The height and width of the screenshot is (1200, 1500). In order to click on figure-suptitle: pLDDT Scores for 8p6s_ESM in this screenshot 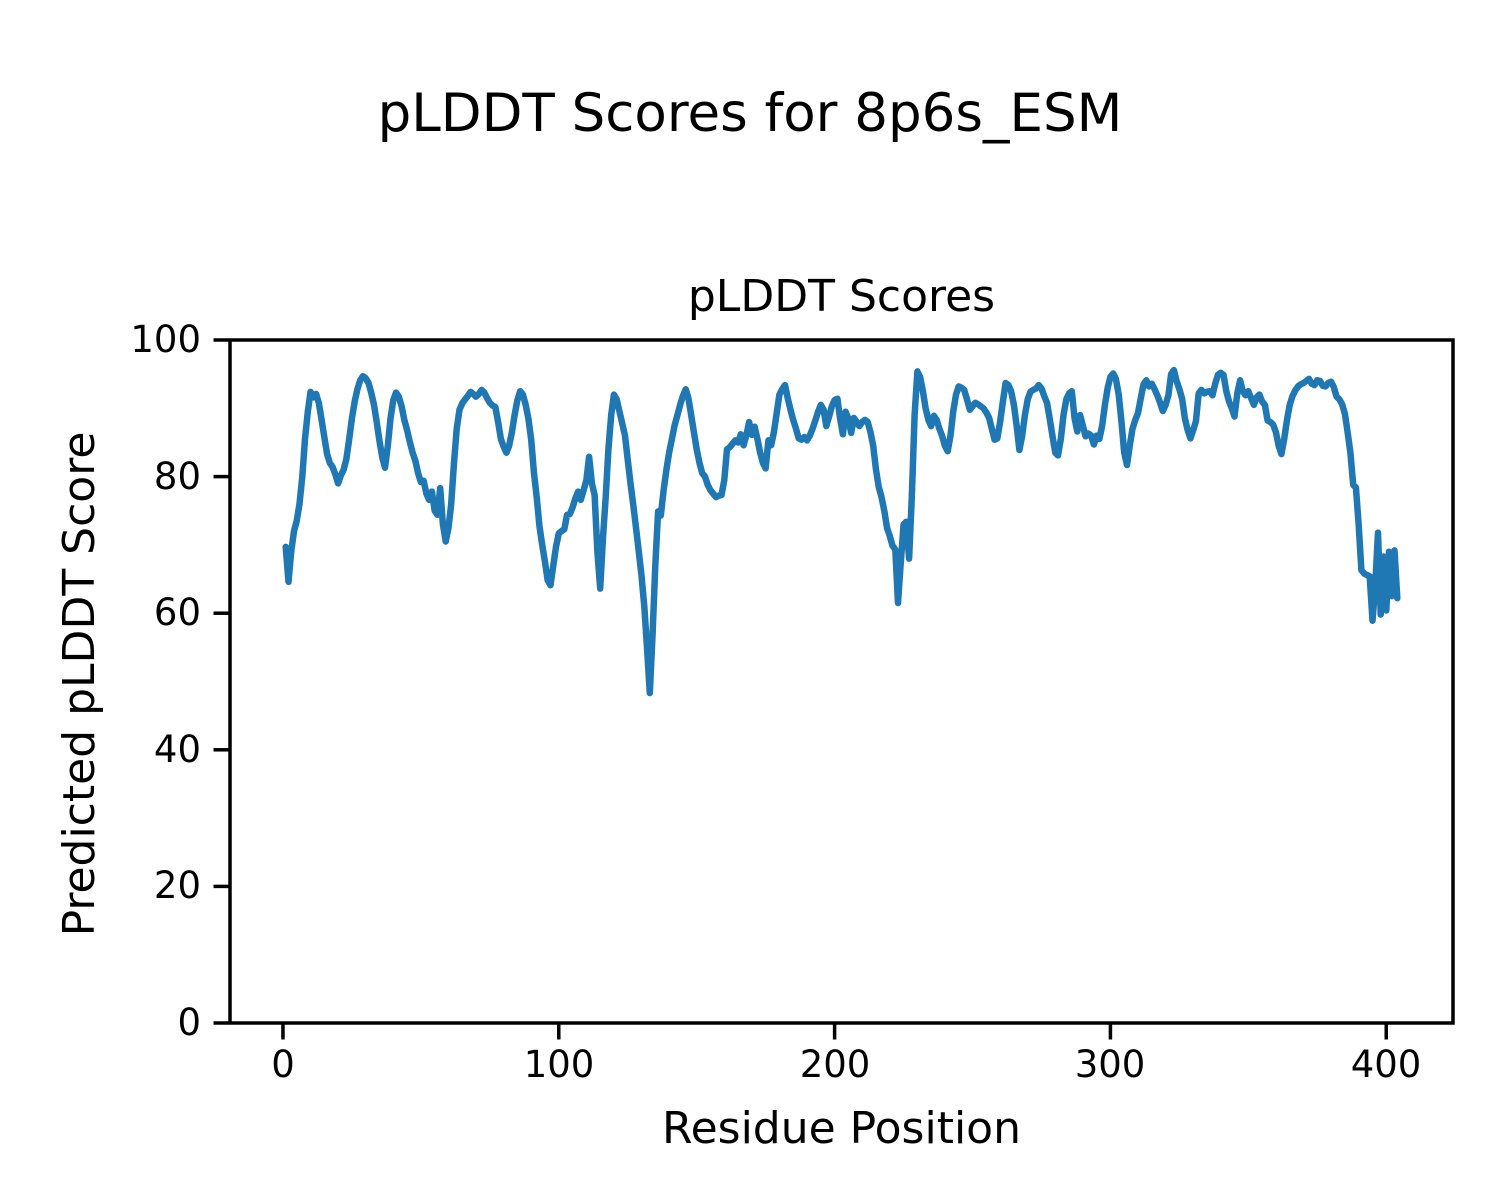, I will do `click(750, 113)`.